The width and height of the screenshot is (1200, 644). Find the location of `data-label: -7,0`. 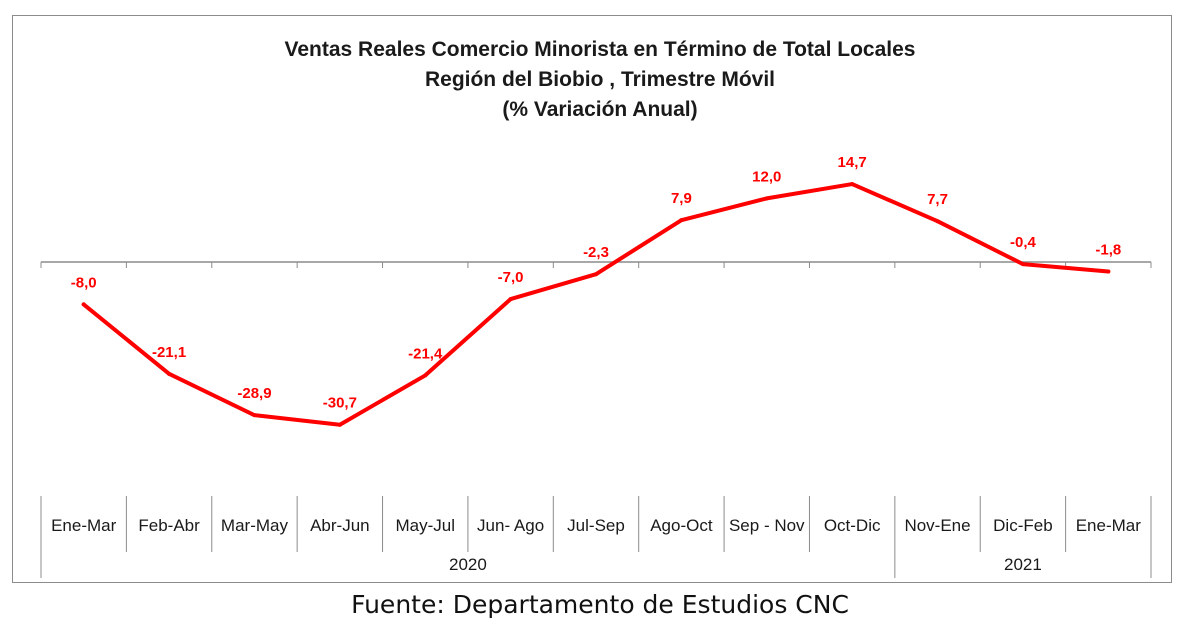

data-label: -7,0 is located at coordinates (511, 277).